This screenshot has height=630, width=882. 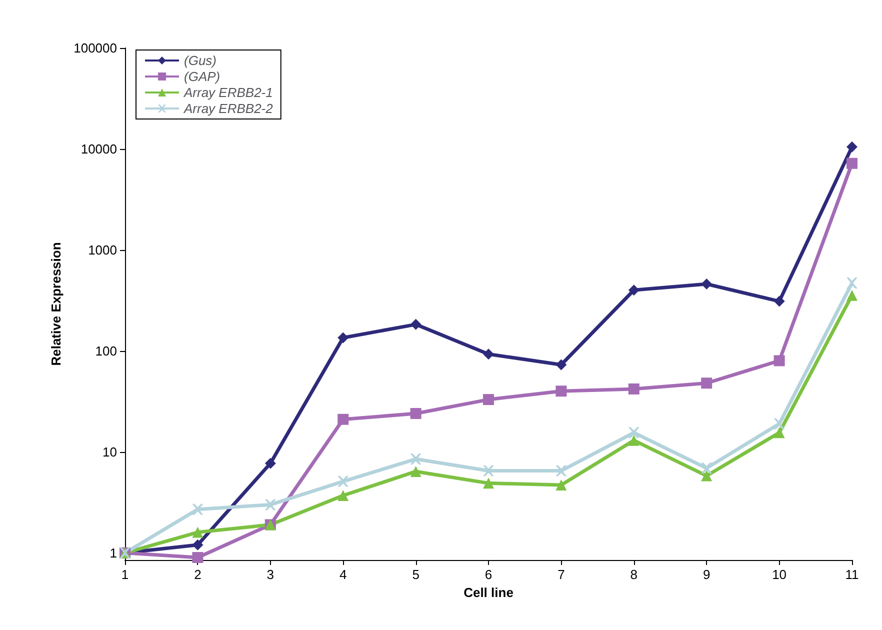 I want to click on y-tick-label: 1, so click(x=113, y=552).